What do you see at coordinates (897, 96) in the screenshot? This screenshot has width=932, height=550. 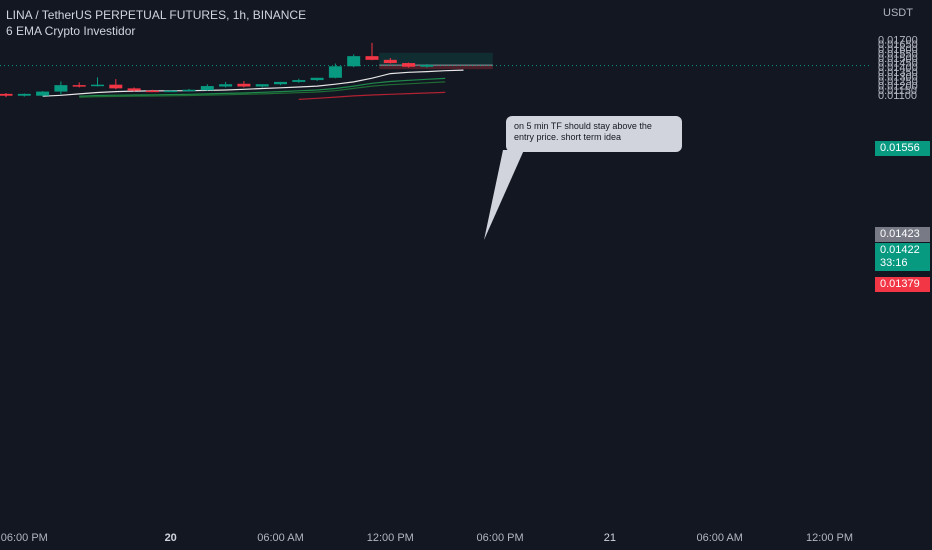 I see `y-tick-12: 0.01100` at bounding box center [897, 96].